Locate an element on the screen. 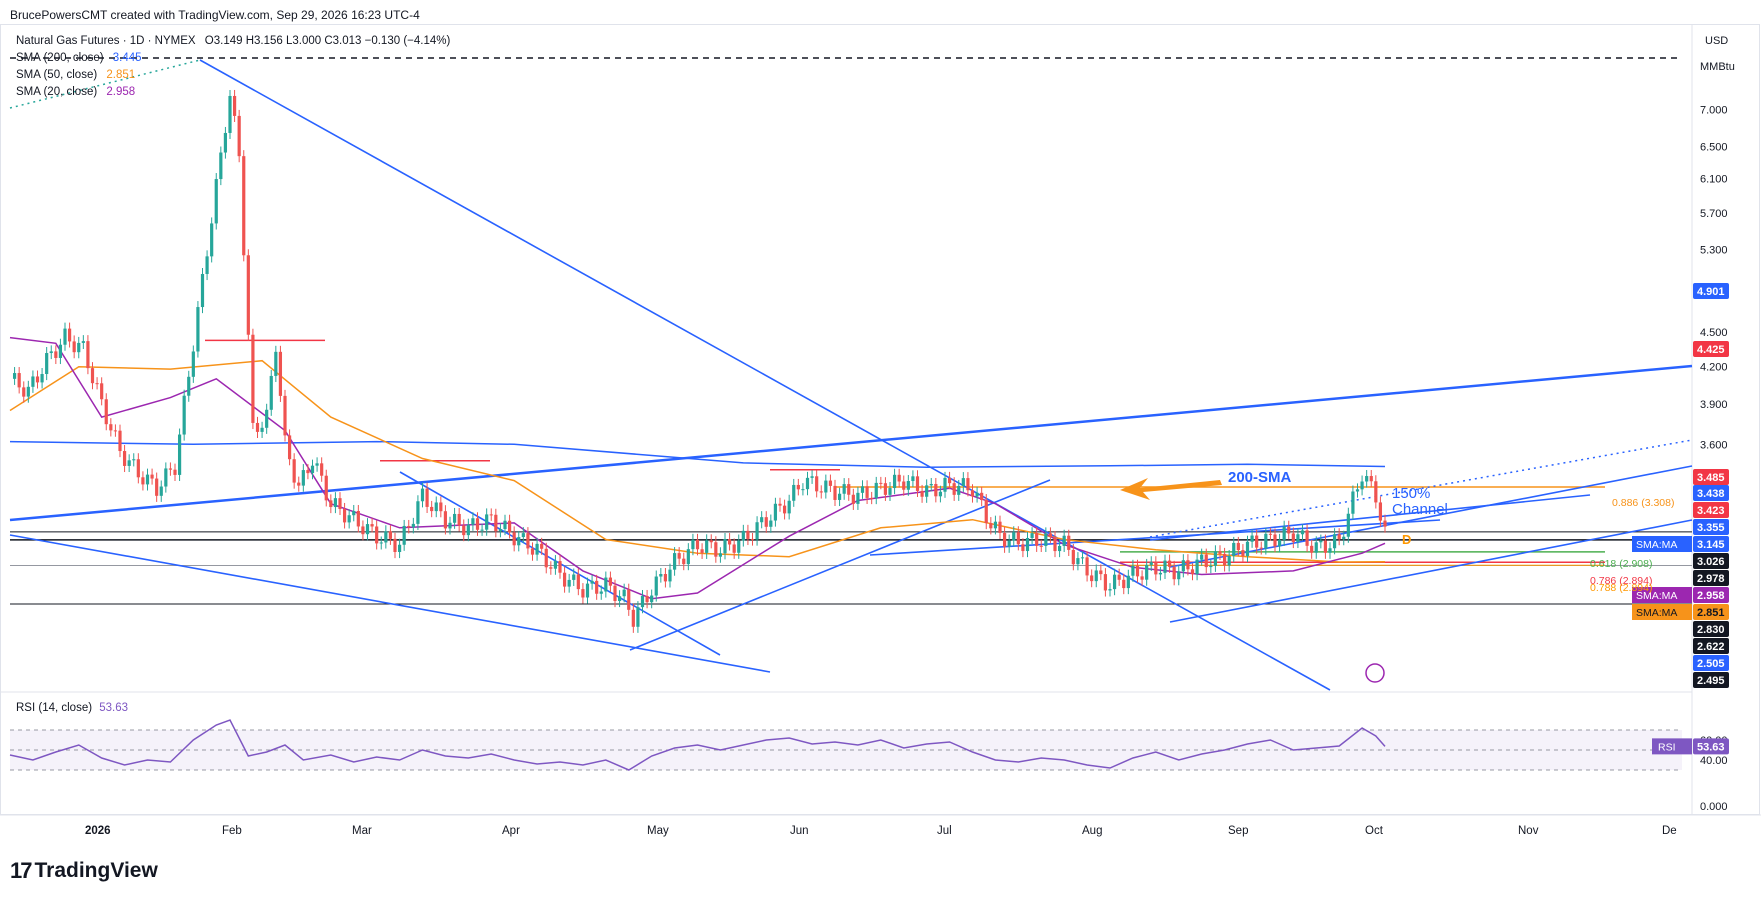  symbol-name: Natural Gas Futures · 1D · NYMEX is located at coordinates (106, 41).